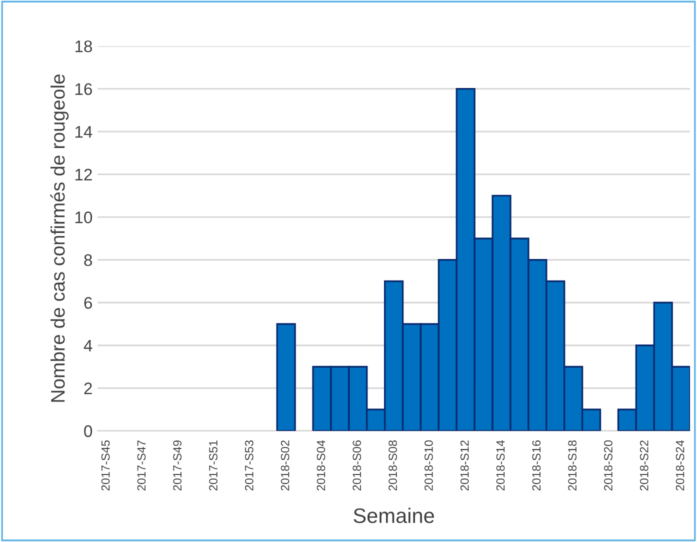 Image resolution: width=697 pixels, height=542 pixels. What do you see at coordinates (141, 465) in the screenshot?
I see `x-tick-label: 2017-S47` at bounding box center [141, 465].